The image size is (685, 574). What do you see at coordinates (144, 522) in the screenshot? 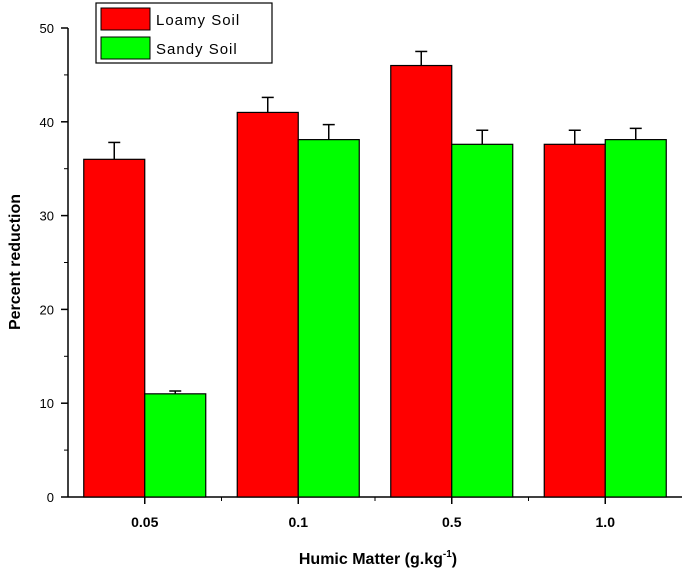
I see `x-tick-label: 0.05` at bounding box center [144, 522].